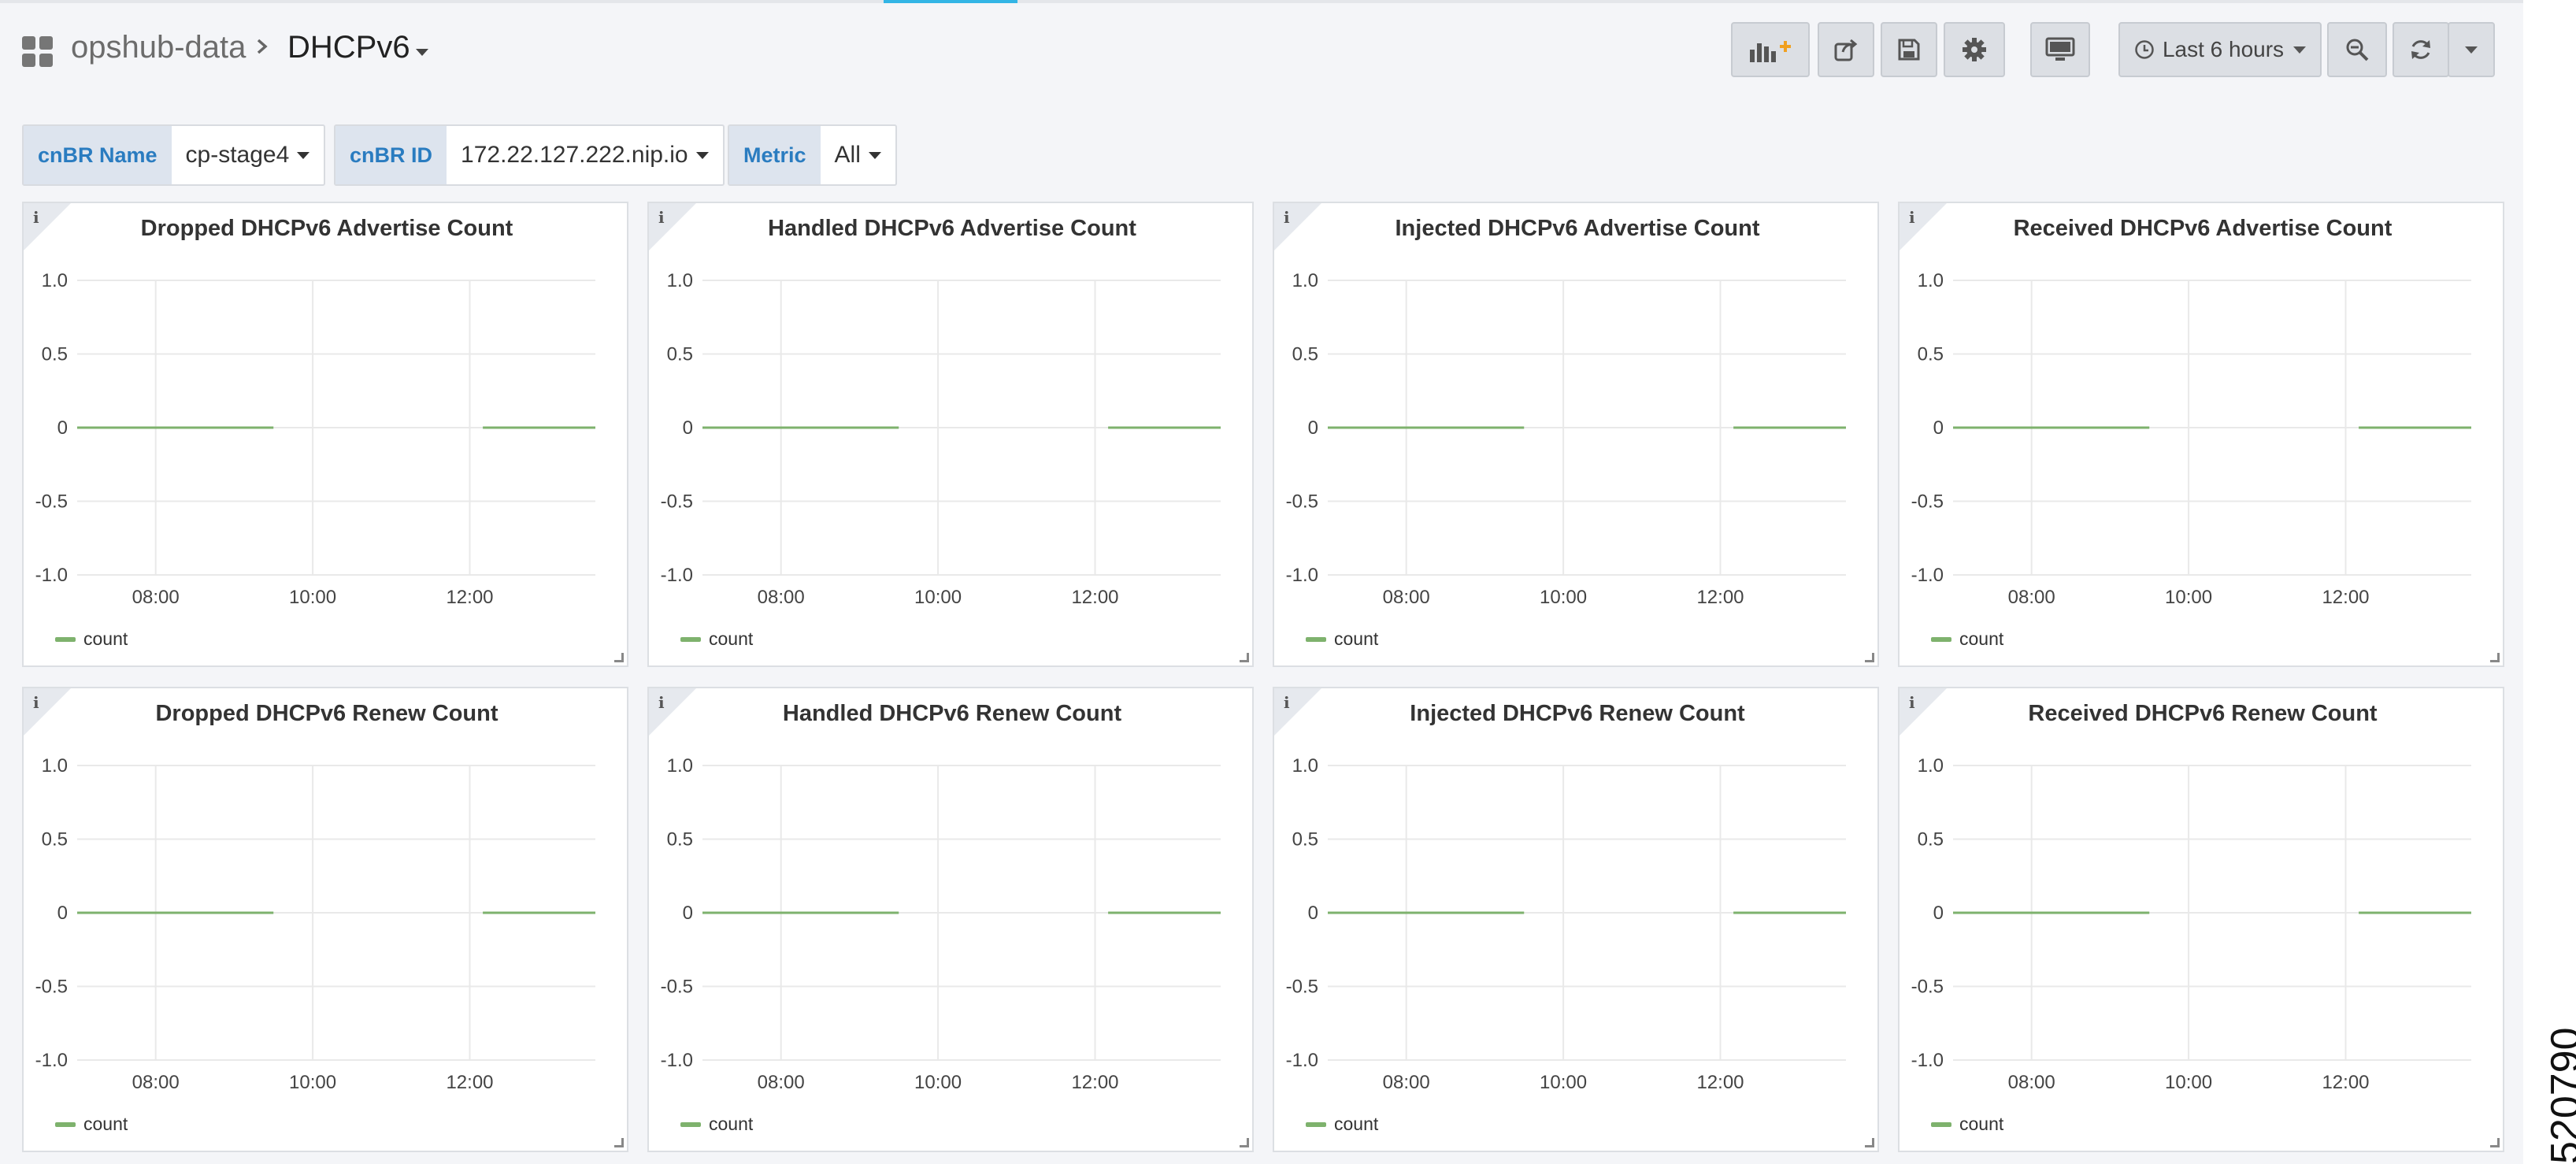 This screenshot has height=1164, width=2576. Describe the element at coordinates (1577, 713) in the screenshot. I see `panel-title: Injected DHCPv6 Renew Count` at that location.